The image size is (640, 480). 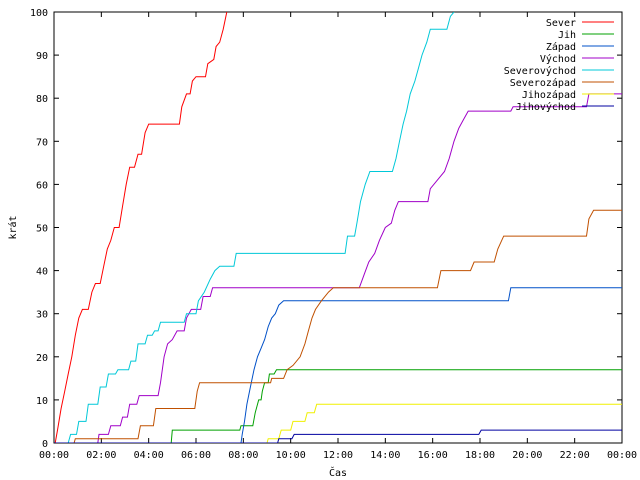 I want to click on y-tick-label: 10, so click(x=42, y=401).